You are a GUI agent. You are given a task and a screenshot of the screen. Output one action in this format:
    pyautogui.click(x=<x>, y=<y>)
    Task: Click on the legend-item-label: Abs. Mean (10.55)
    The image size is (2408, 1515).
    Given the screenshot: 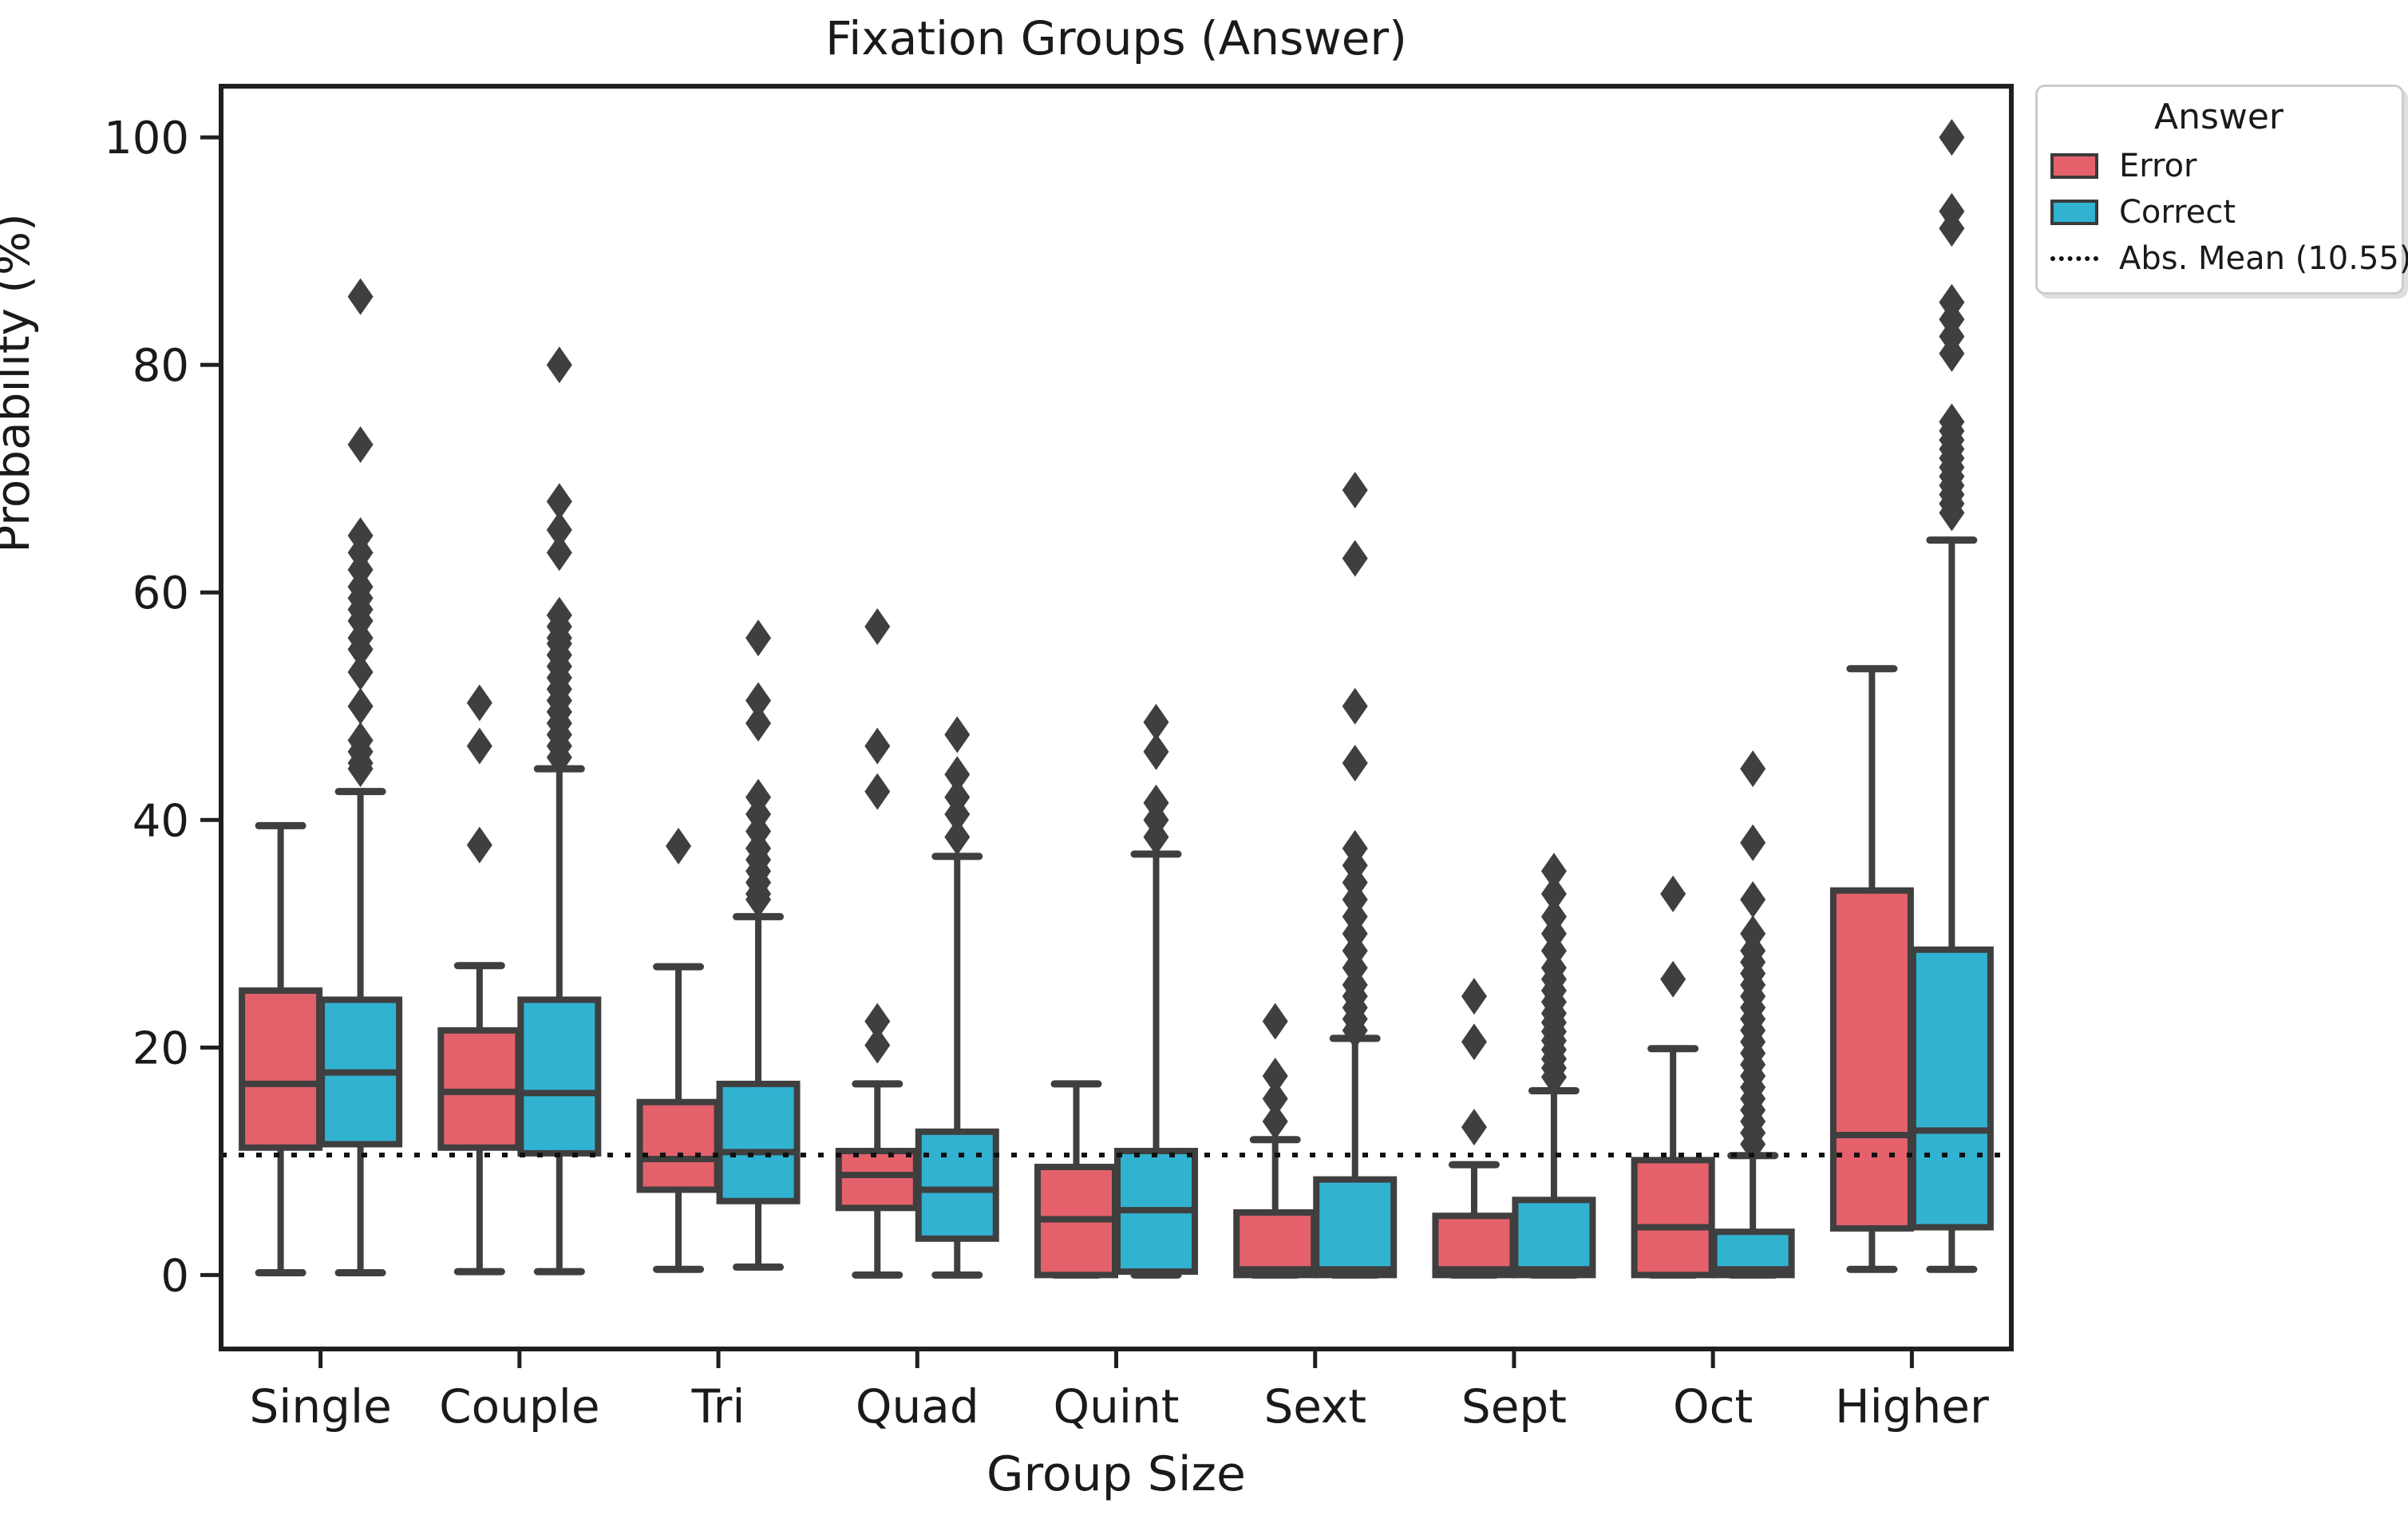 What is the action you would take?
    pyautogui.click(x=2263, y=258)
    